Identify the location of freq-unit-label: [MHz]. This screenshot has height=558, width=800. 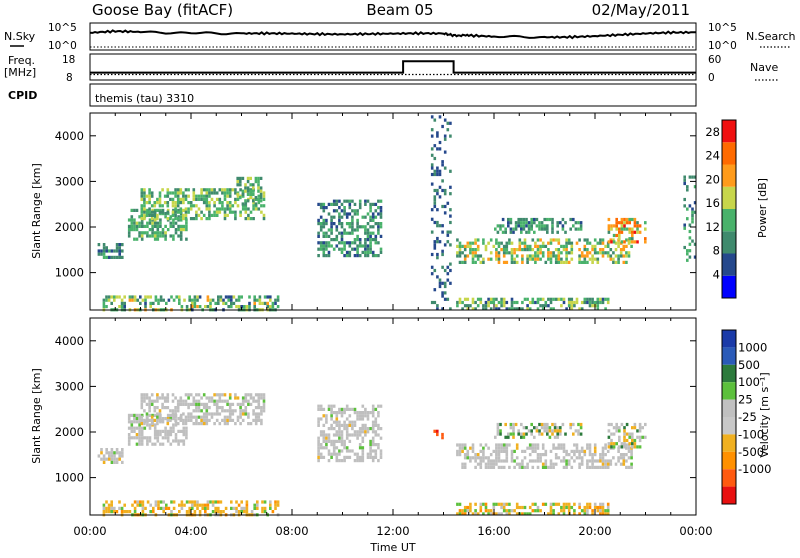
(20, 72).